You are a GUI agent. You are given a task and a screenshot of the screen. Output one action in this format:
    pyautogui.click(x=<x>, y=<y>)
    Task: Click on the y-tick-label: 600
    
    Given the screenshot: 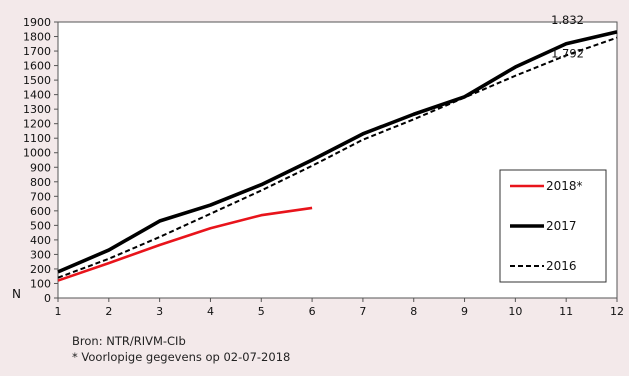 What is the action you would take?
    pyautogui.click(x=40, y=211)
    